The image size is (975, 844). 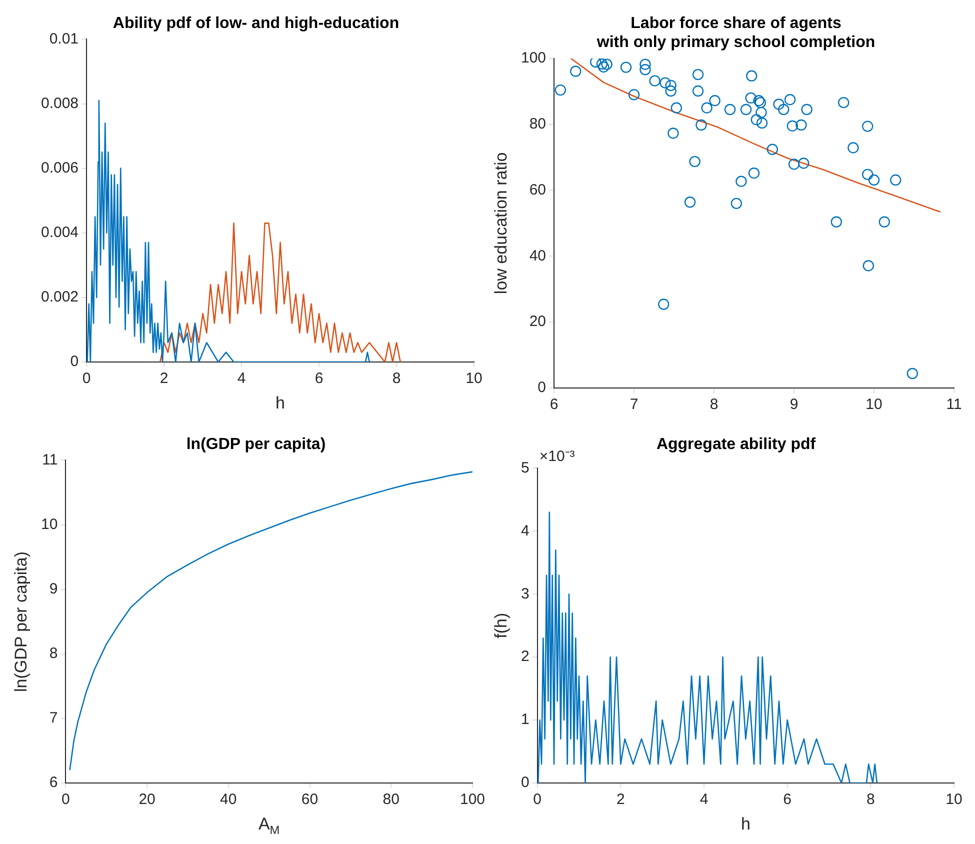 What do you see at coordinates (537, 189) in the screenshot?
I see `y-tick-label: 60` at bounding box center [537, 189].